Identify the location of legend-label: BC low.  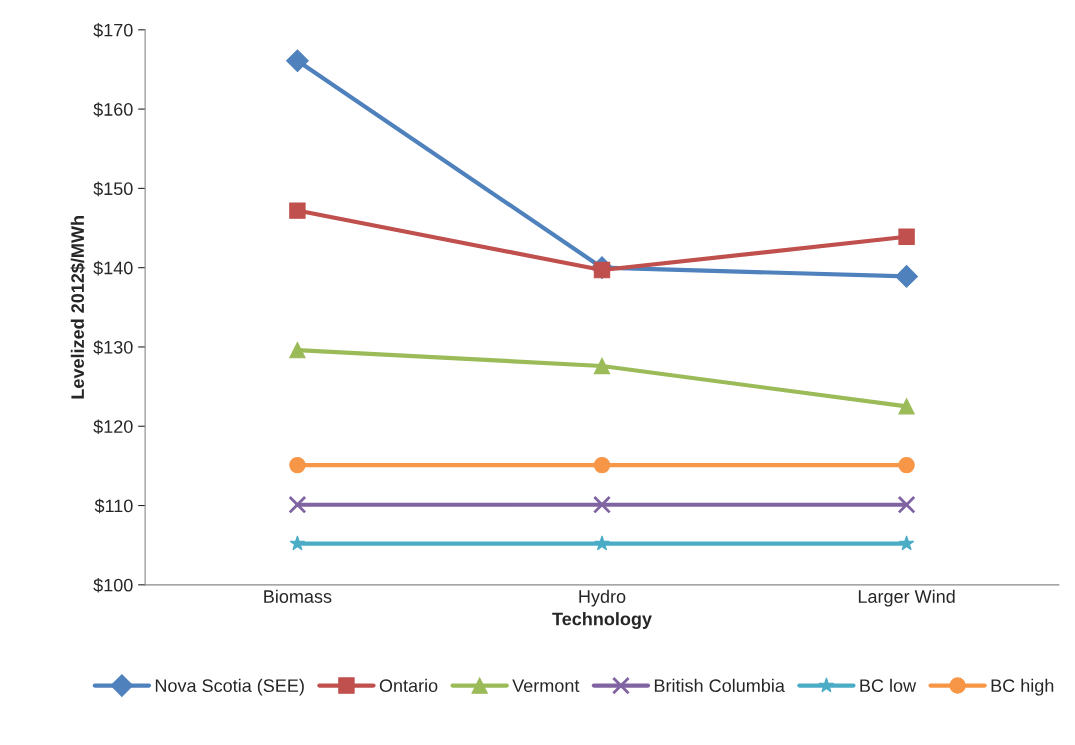
(888, 685).